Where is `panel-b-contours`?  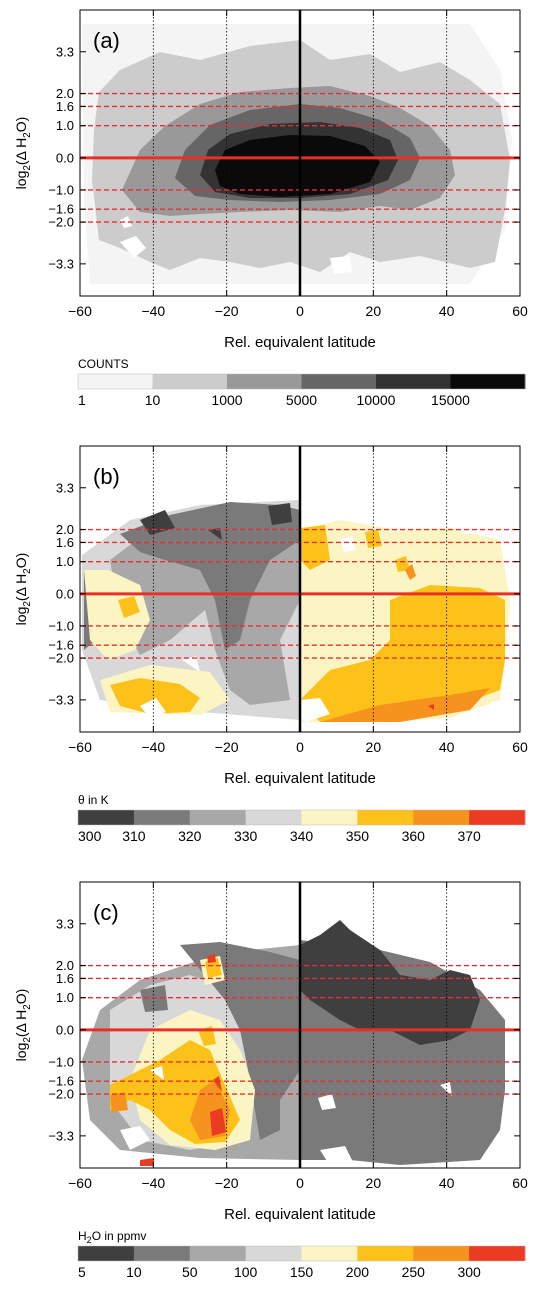 panel-b-contours is located at coordinates (296, 611).